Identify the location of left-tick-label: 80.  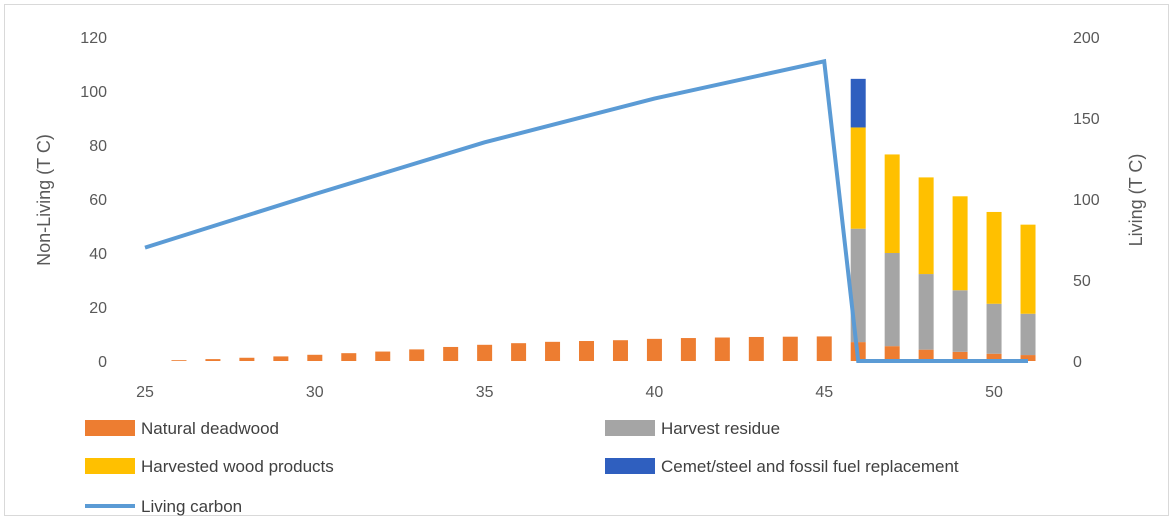
(98, 146).